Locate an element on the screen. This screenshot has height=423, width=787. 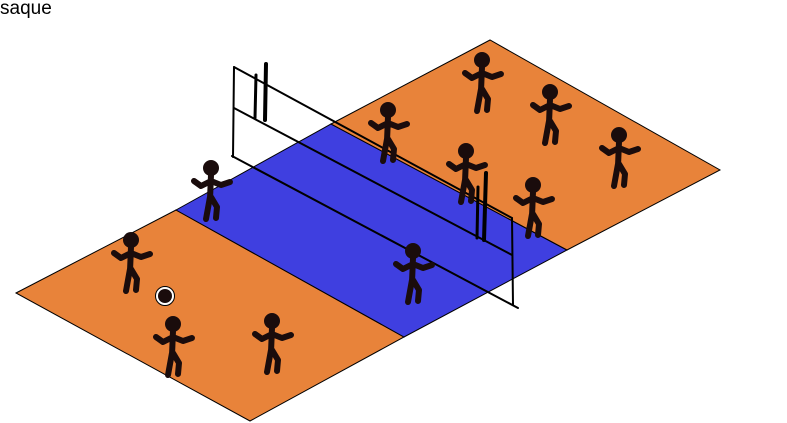
net-ground-line is located at coordinates (375, 232).